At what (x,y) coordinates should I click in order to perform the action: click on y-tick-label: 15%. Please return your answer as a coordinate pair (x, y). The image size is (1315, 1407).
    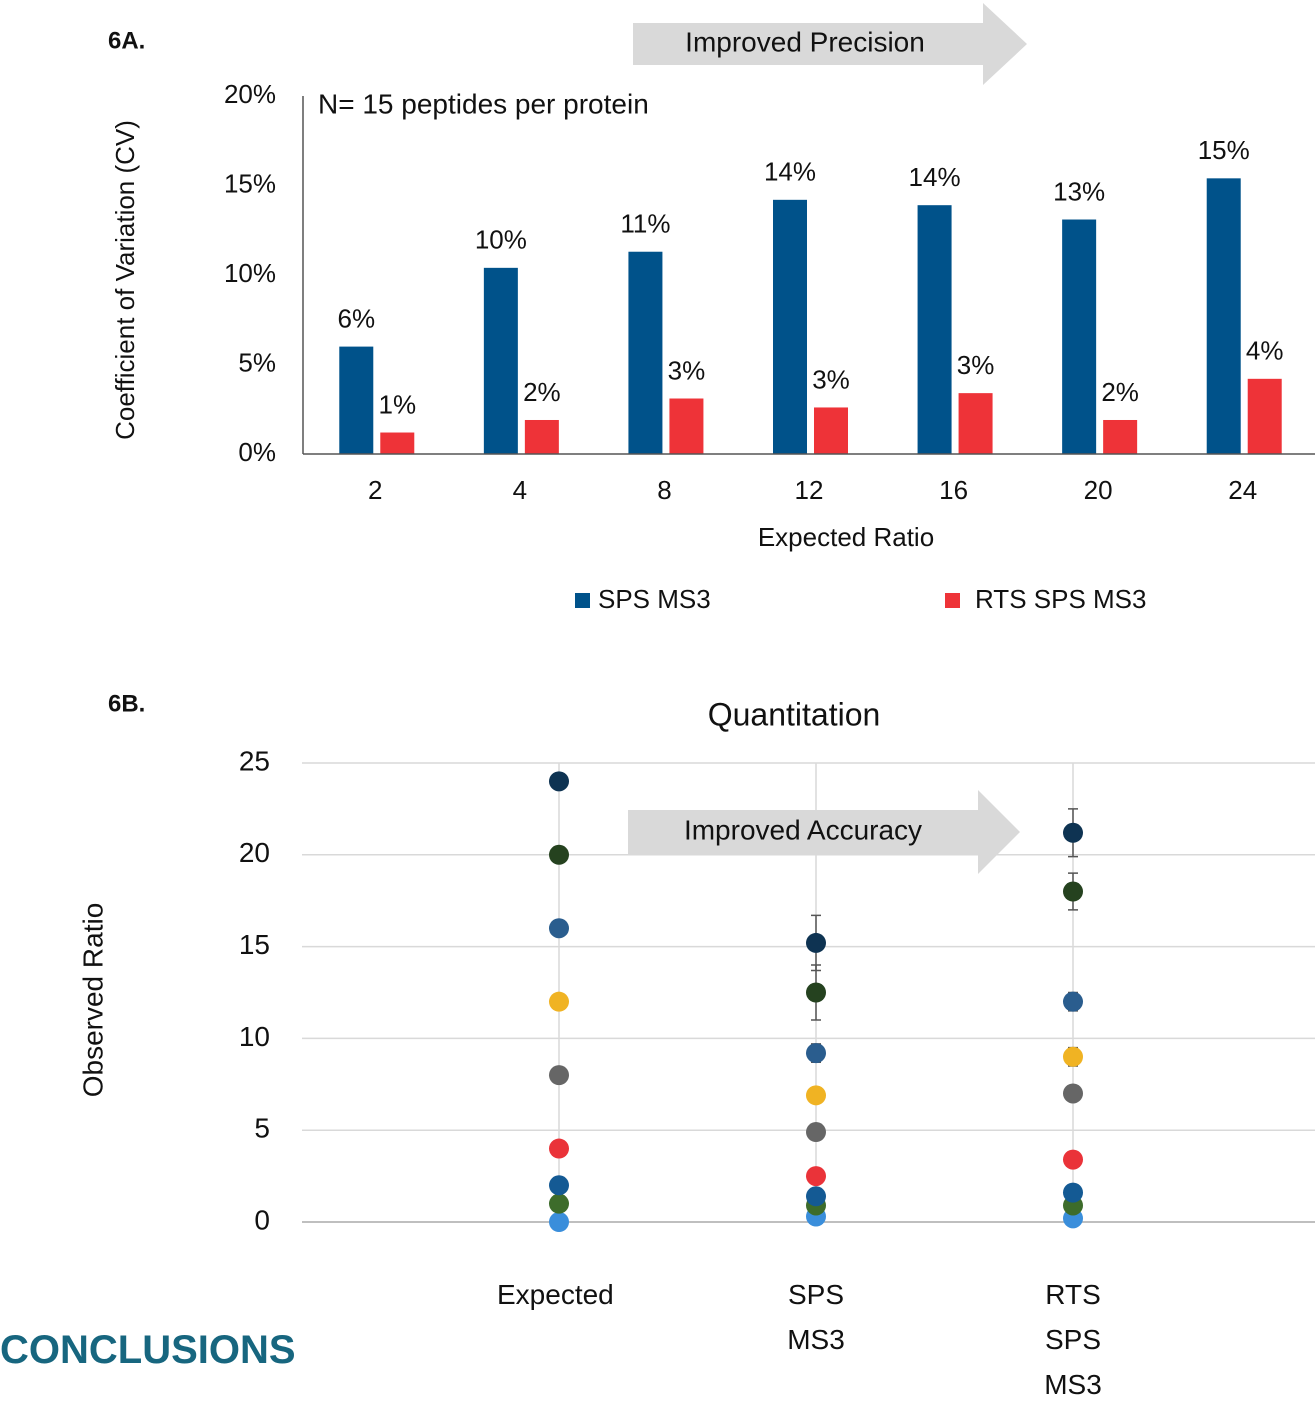
    Looking at the image, I should click on (250, 183).